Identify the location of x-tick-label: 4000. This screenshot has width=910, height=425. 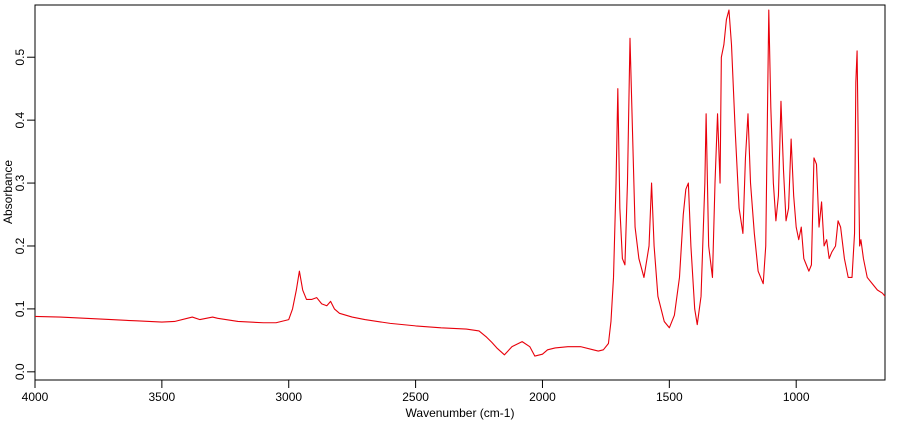
(35, 397).